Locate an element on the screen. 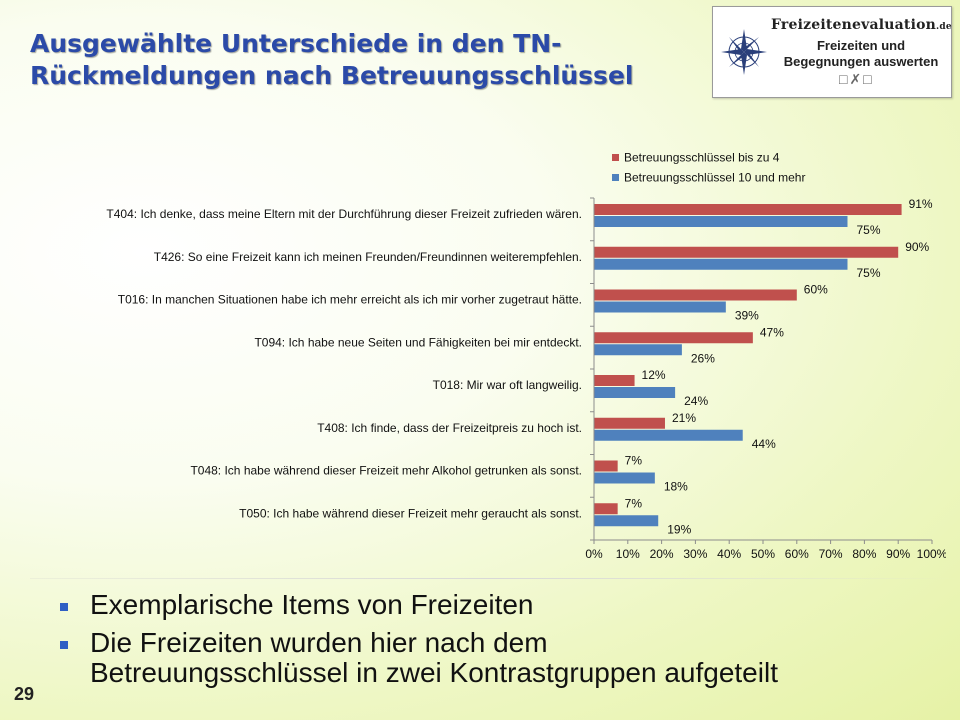  legend-label: Betreuungsschlüssel bis zu 4 is located at coordinates (702, 158).